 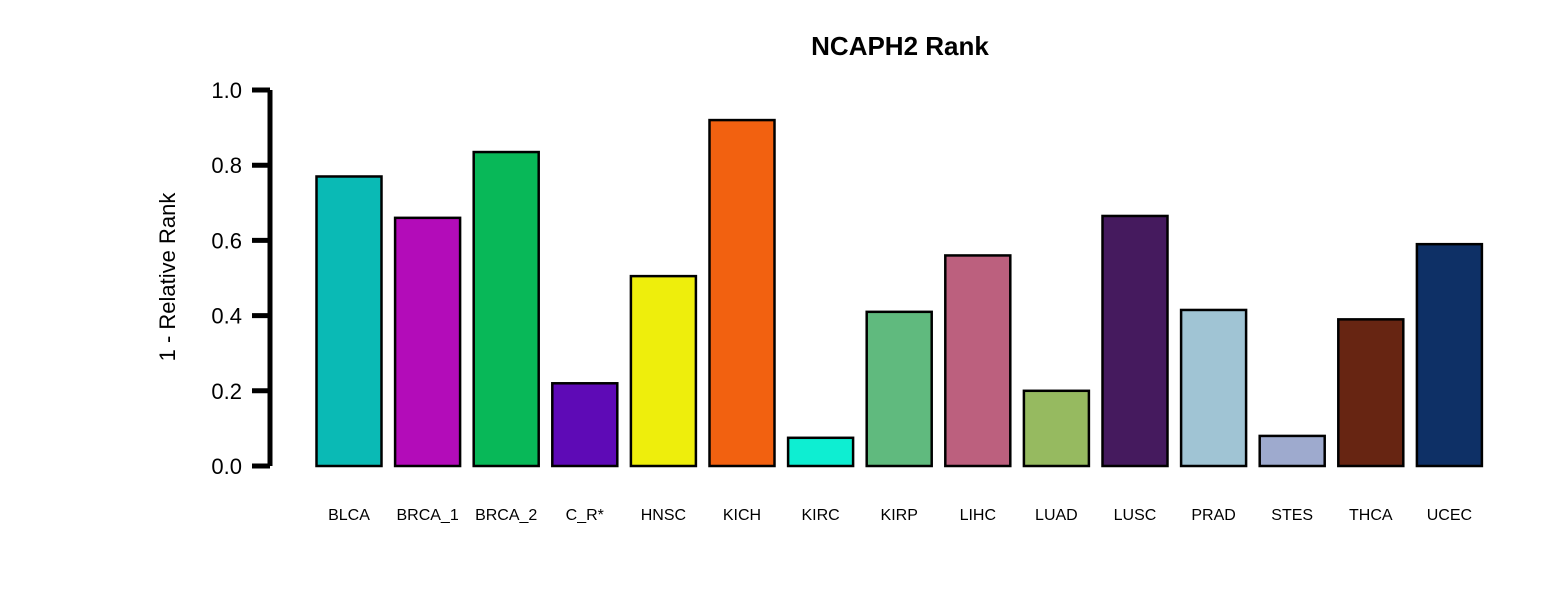 I want to click on x-tick-label: LUSC, so click(x=1135, y=515).